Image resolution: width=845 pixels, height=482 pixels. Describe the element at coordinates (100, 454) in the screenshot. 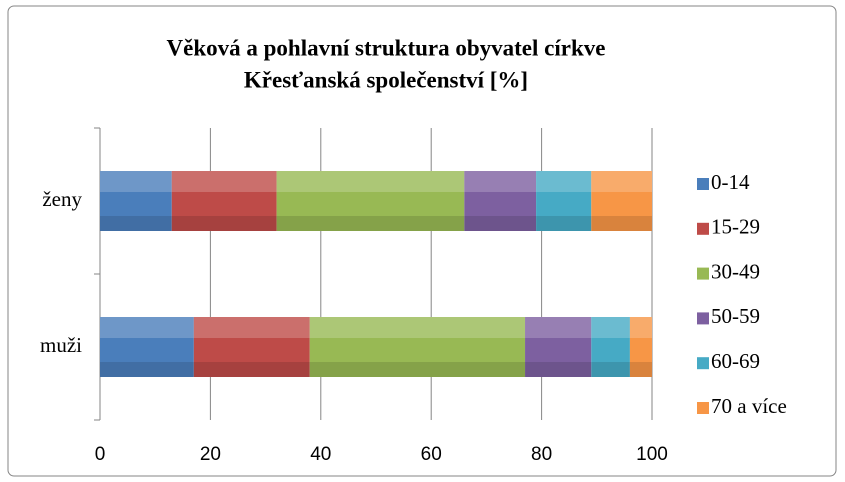

I see `x-tick-label: 0` at that location.